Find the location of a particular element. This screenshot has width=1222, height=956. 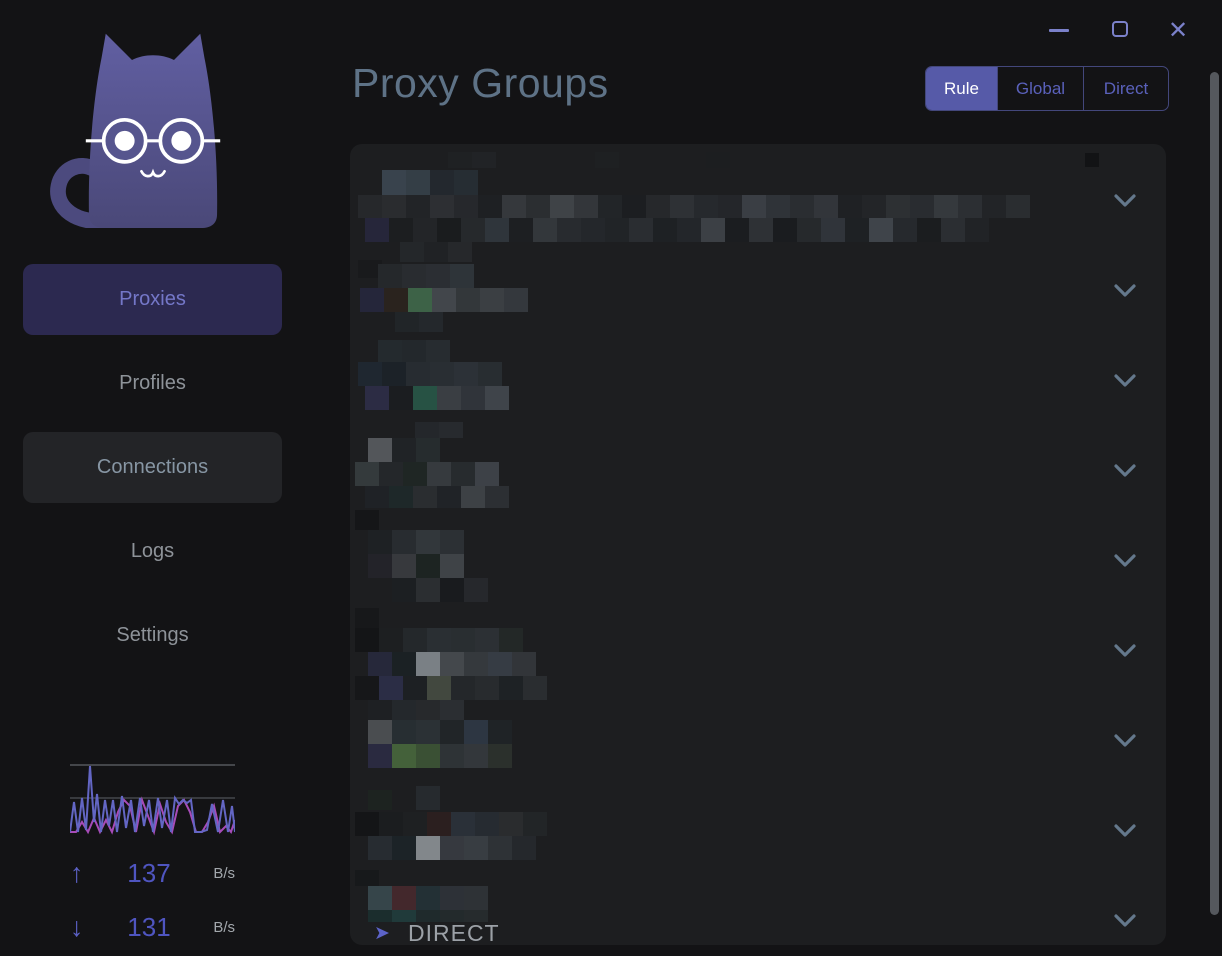

sidebar-item-settings: Settings is located at coordinates (152, 635).